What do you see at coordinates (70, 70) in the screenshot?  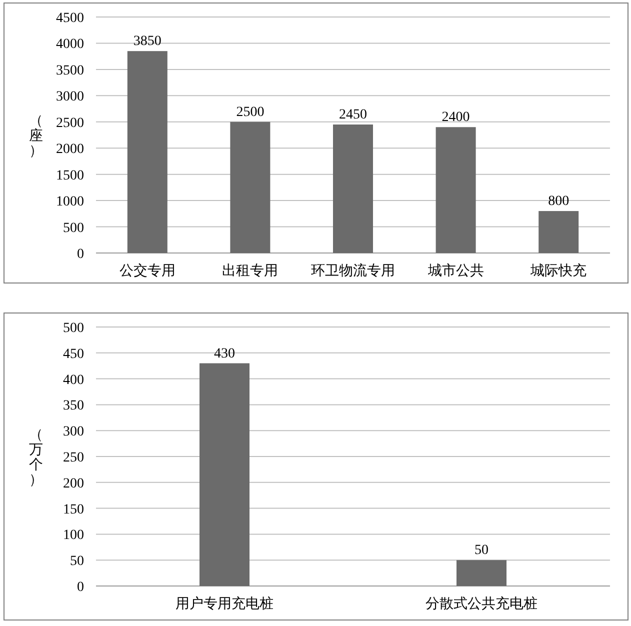 I see `y-tick-label: 3500` at bounding box center [70, 70].